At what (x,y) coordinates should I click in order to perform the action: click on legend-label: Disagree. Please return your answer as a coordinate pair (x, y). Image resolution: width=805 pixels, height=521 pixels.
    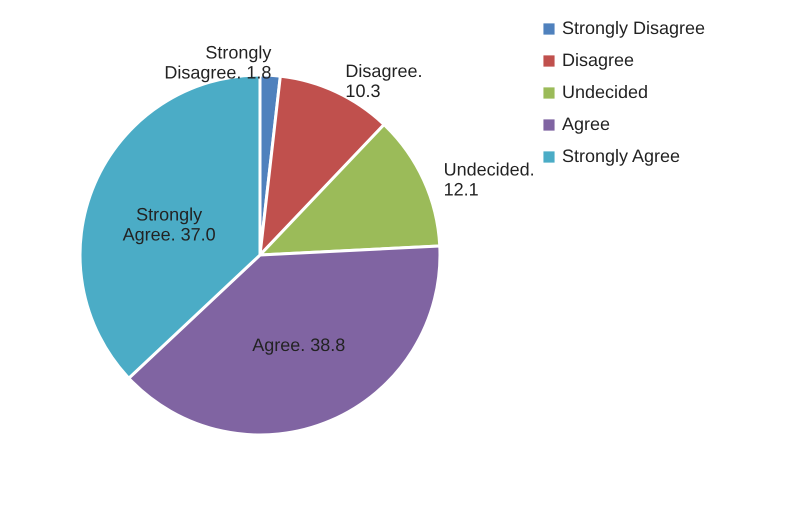
    Looking at the image, I should click on (598, 60).